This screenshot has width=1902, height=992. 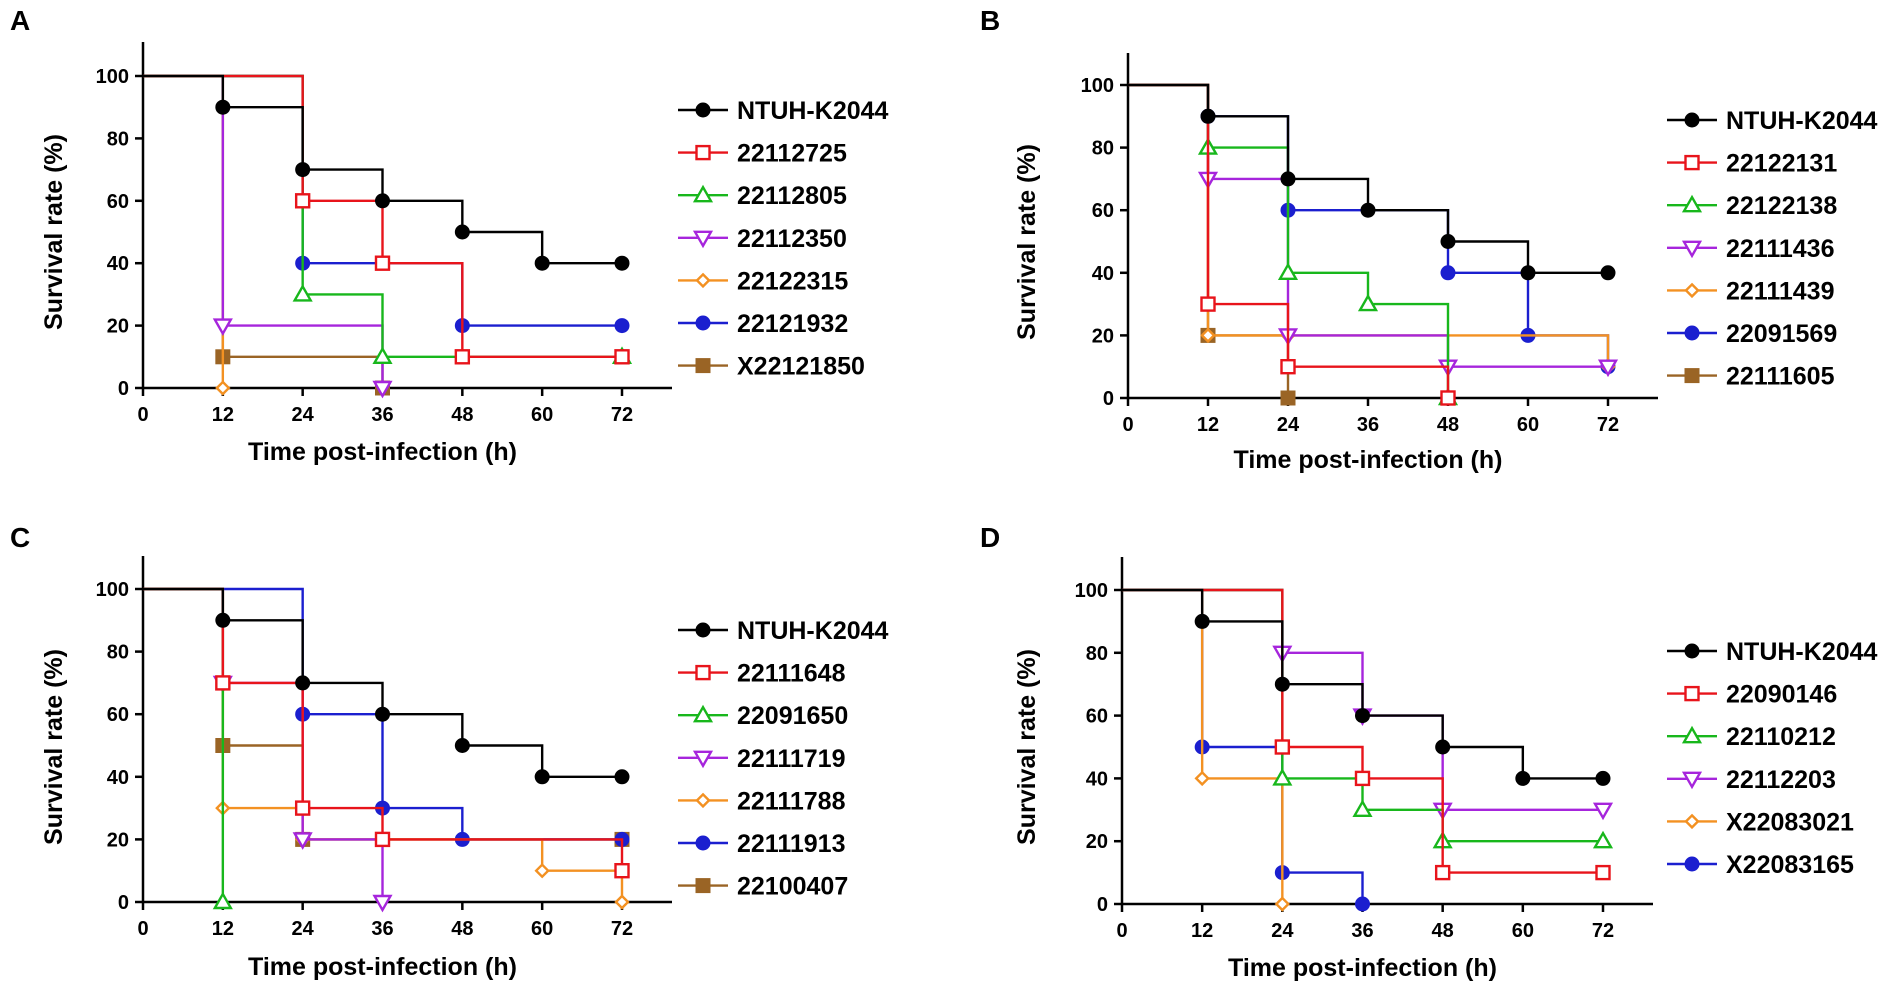 What do you see at coordinates (1750, 291) in the screenshot?
I see `legend-entry: 22111439` at bounding box center [1750, 291].